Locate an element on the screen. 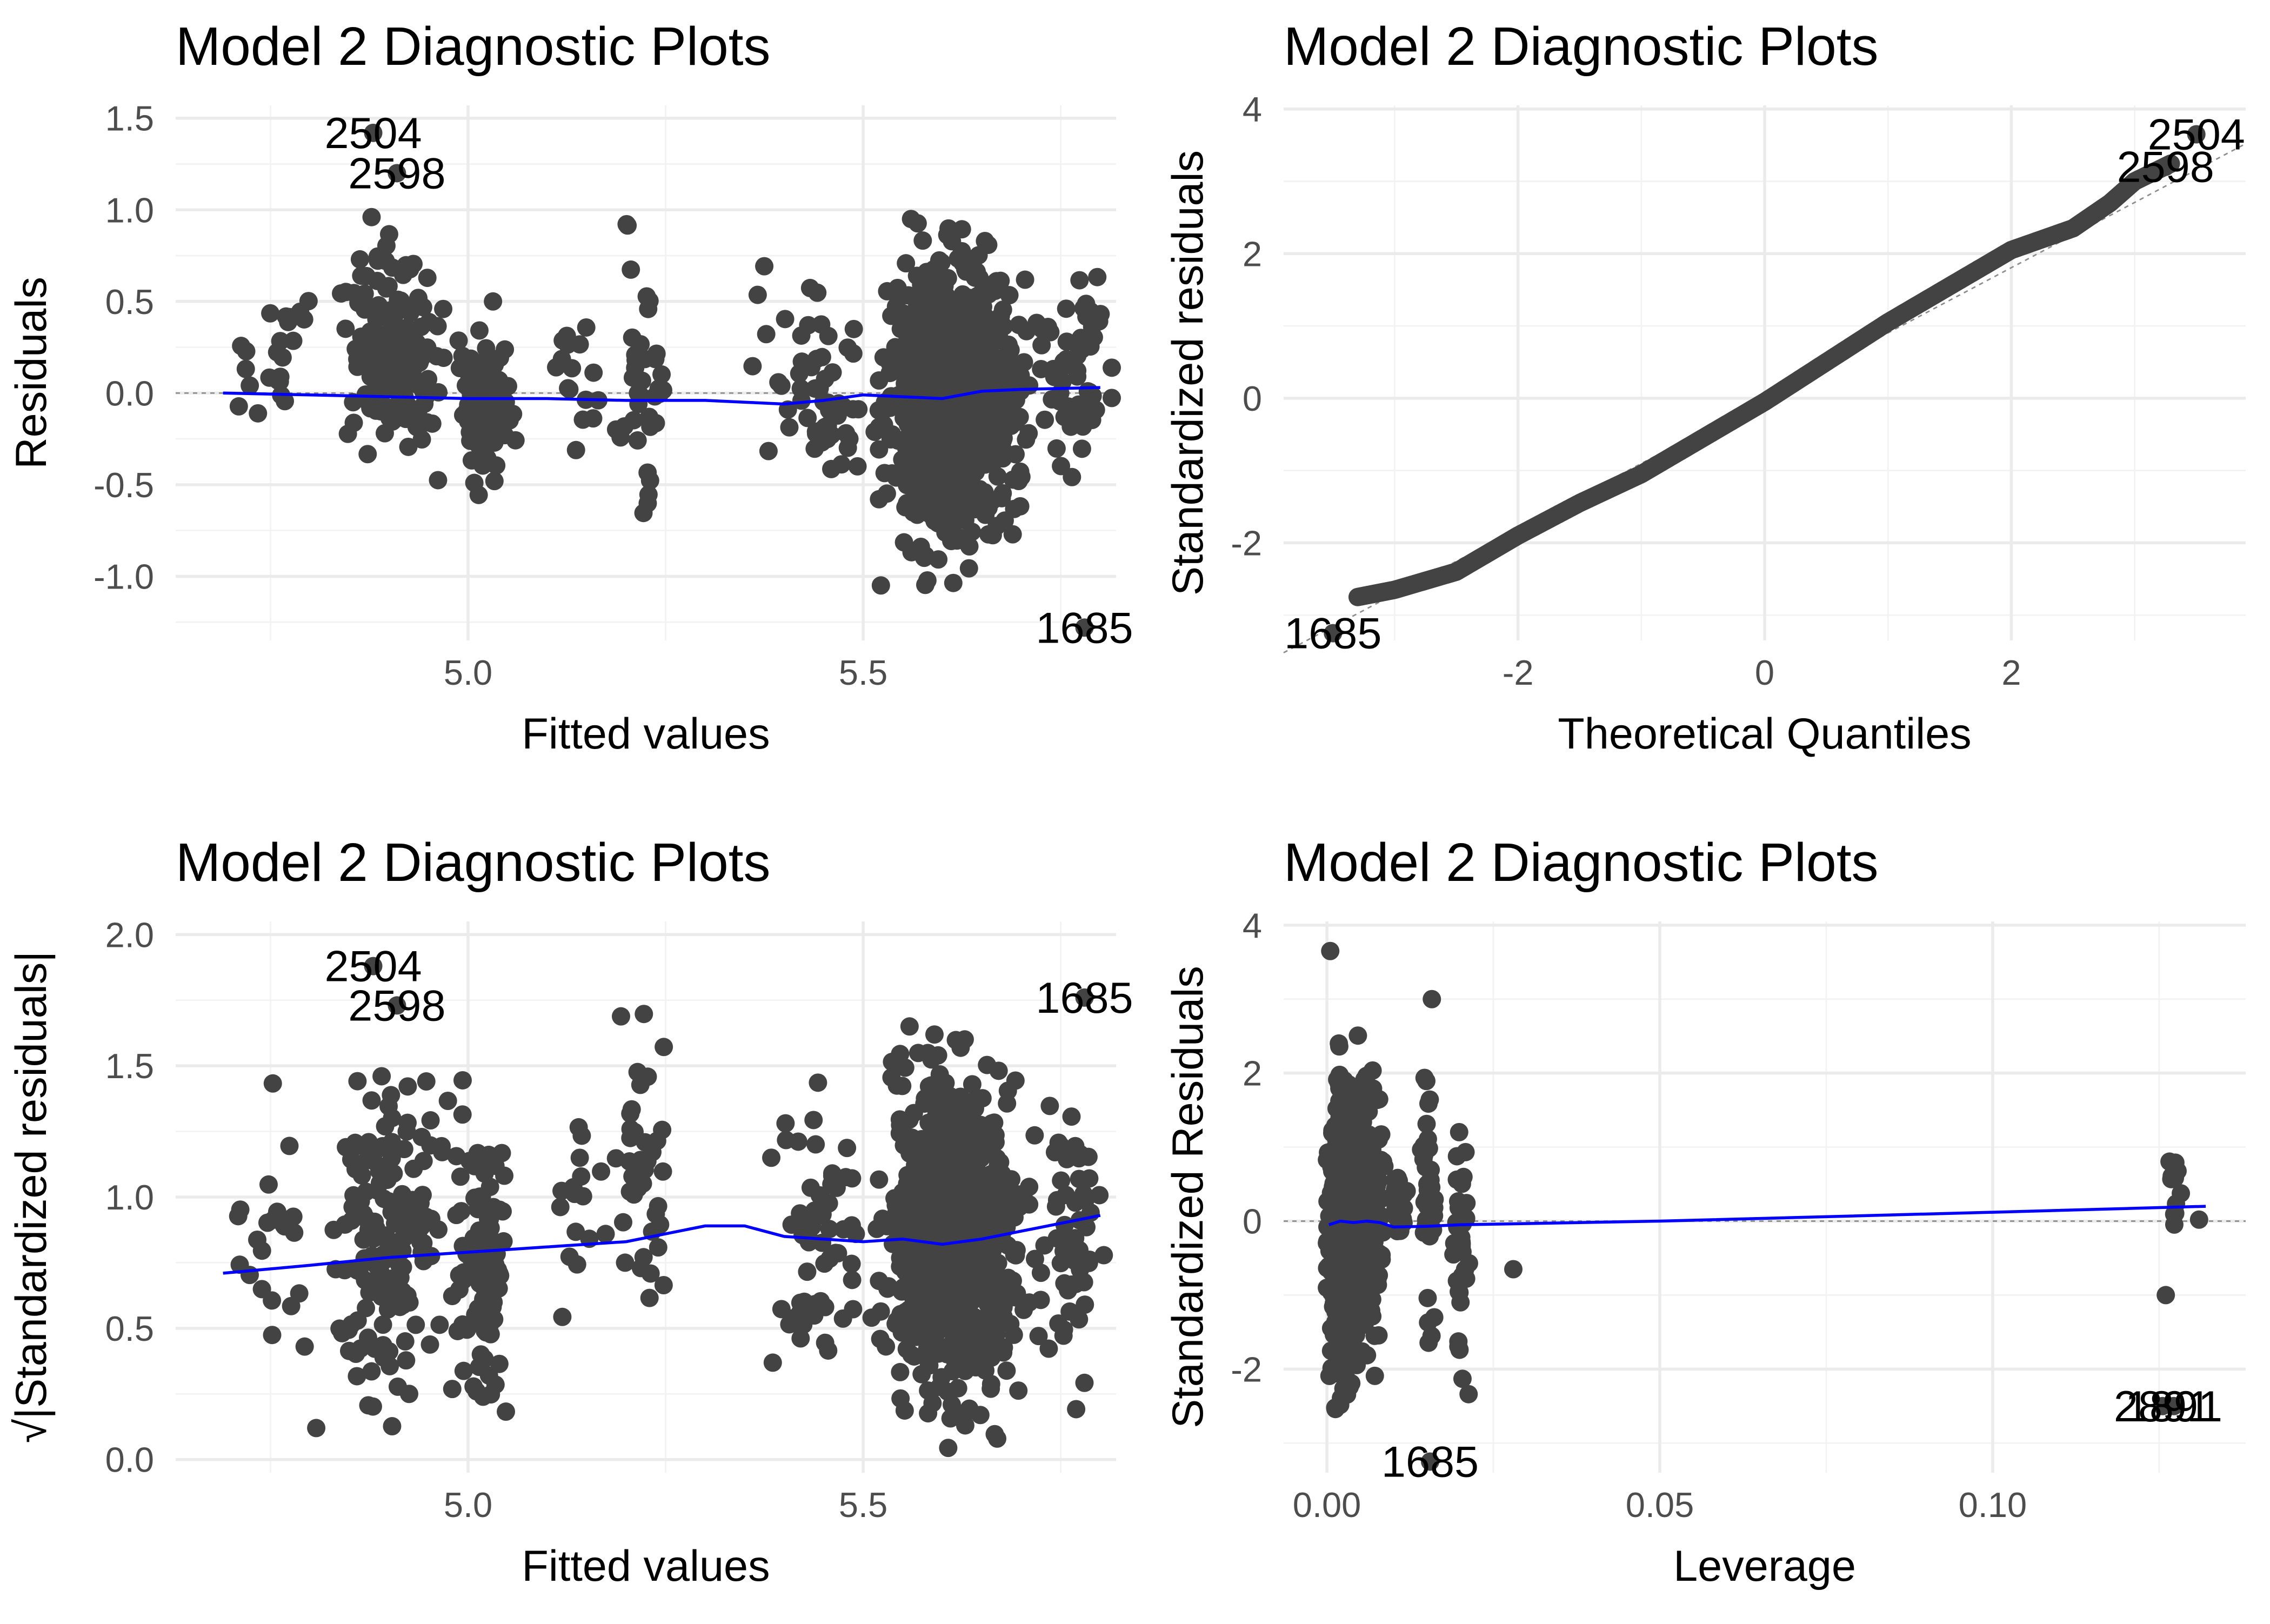 The height and width of the screenshot is (1624, 2270). y-tick-label: 0.0 is located at coordinates (129, 1460).